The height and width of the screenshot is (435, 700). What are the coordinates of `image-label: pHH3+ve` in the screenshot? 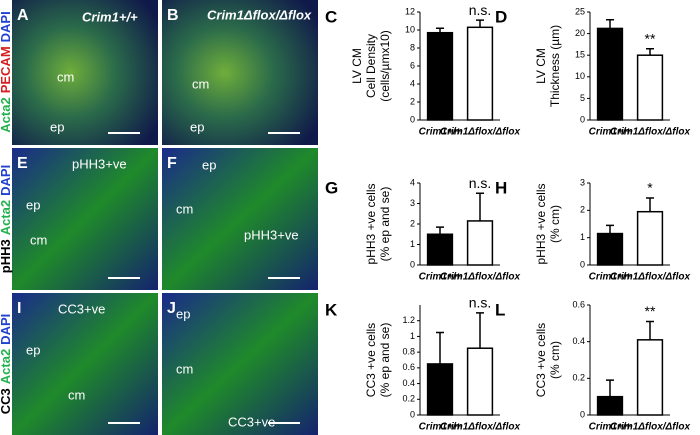 It's located at (99, 163).